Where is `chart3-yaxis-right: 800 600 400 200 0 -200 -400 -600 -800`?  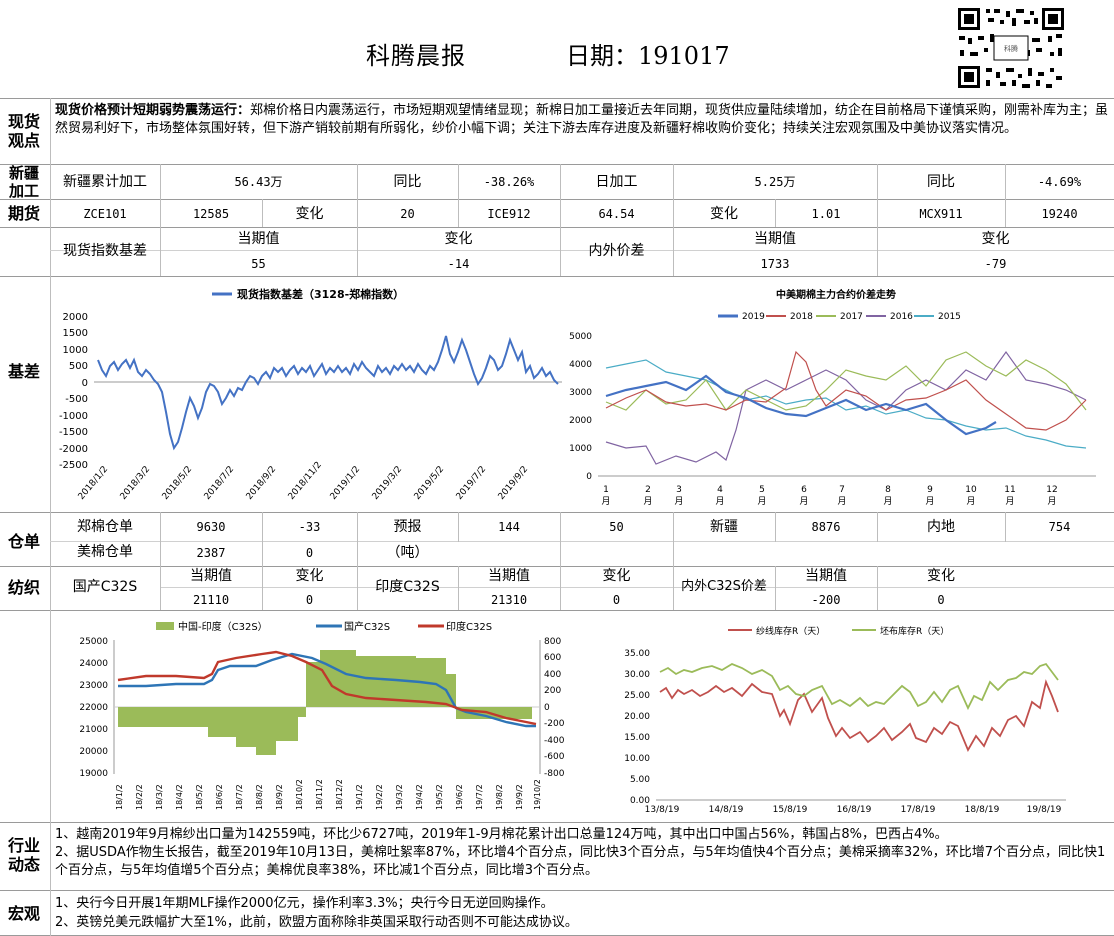
chart3-yaxis-right: 800 600 400 200 0 -200 -400 -600 -800 is located at coordinates (554, 708).